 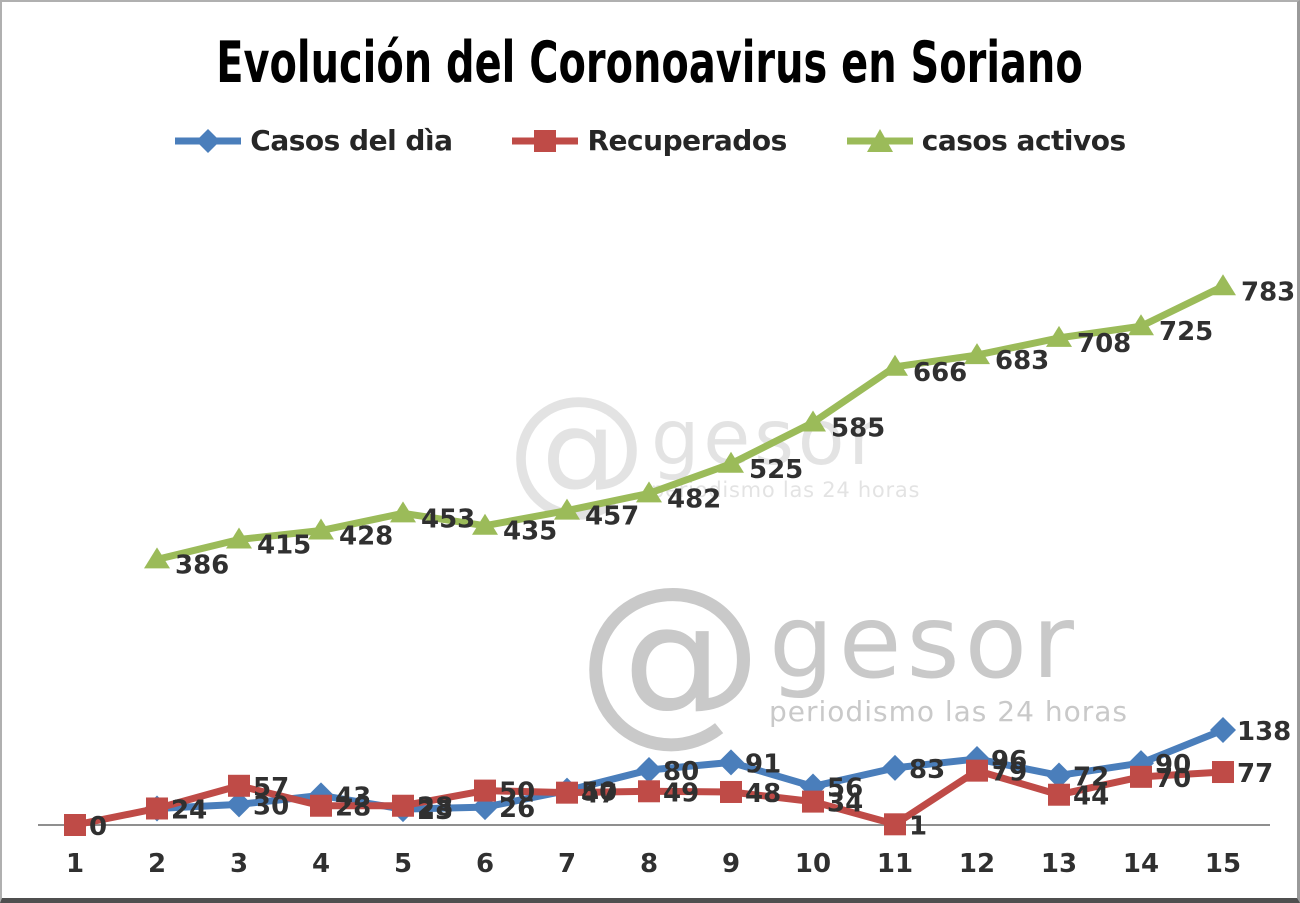 What do you see at coordinates (776, 470) in the screenshot?
I see `svg-text: 525` at bounding box center [776, 470].